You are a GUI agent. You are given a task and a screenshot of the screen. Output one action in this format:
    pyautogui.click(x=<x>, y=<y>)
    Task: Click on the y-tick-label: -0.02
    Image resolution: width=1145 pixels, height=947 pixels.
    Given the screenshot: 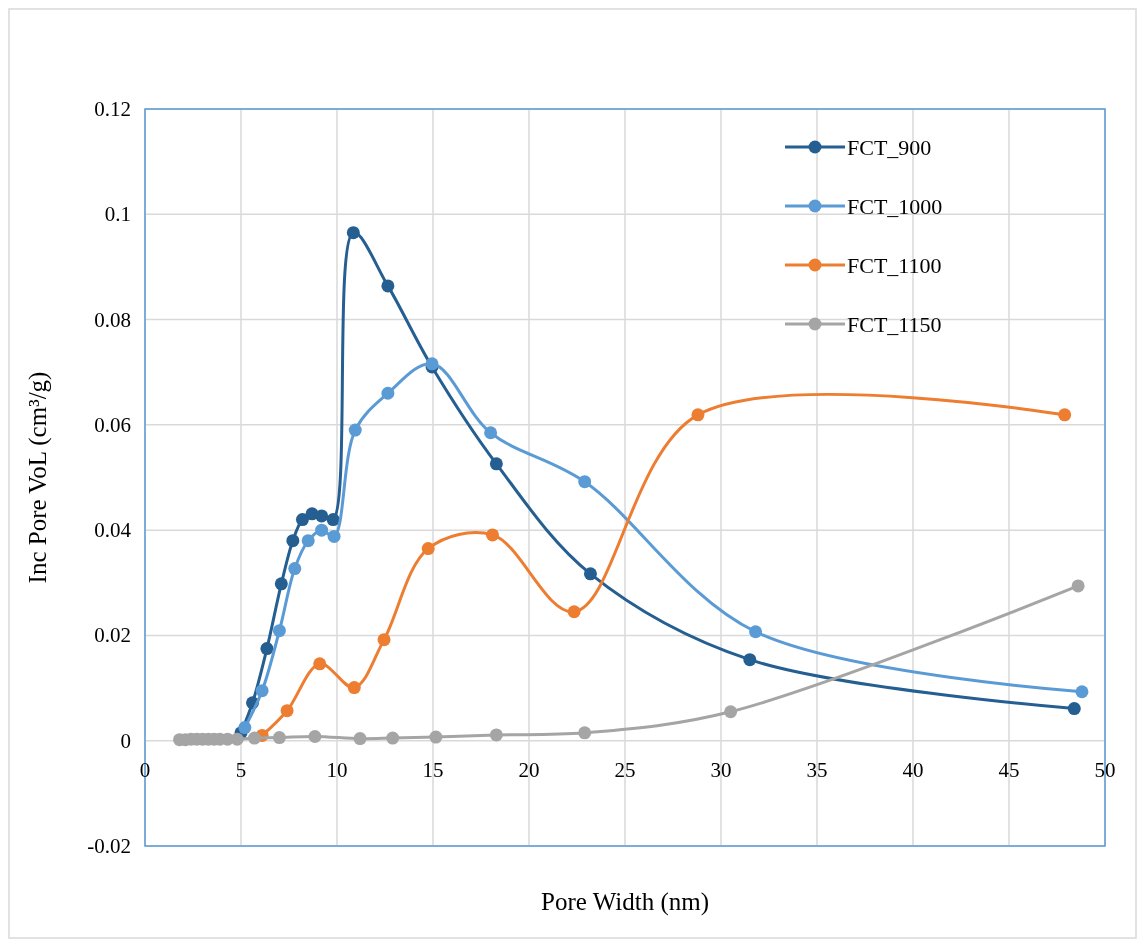 What is the action you would take?
    pyautogui.click(x=109, y=846)
    